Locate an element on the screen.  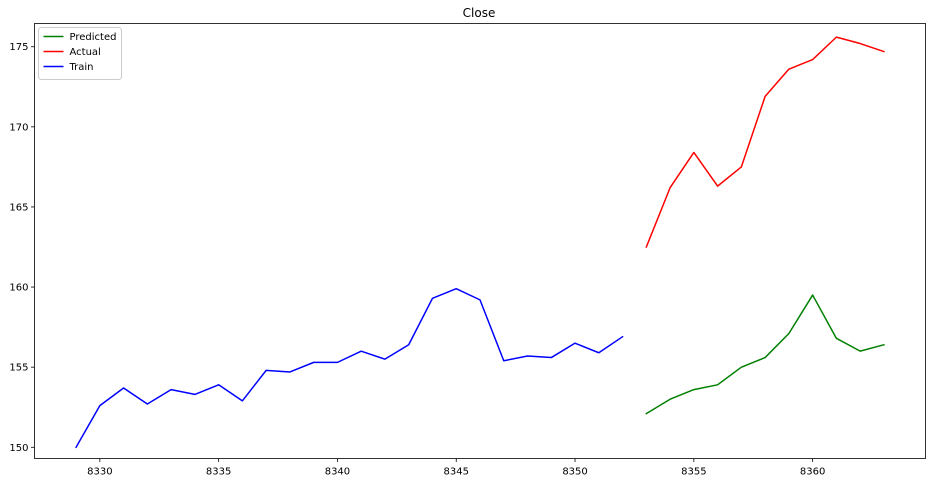
y-tick-label: 165 is located at coordinates (18, 207).